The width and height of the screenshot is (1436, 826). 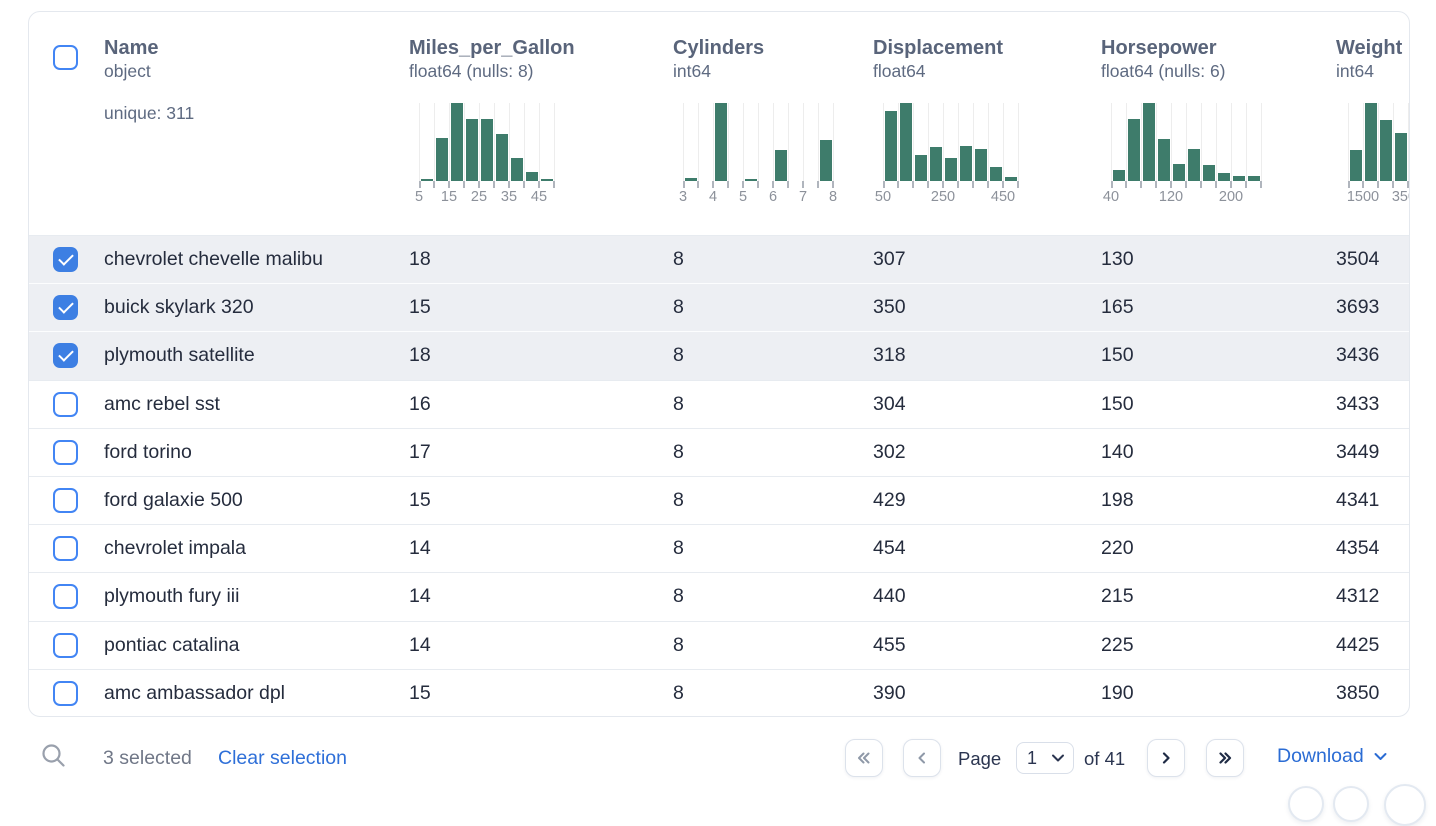 I want to click on select-all-checkbox, so click(x=65, y=57).